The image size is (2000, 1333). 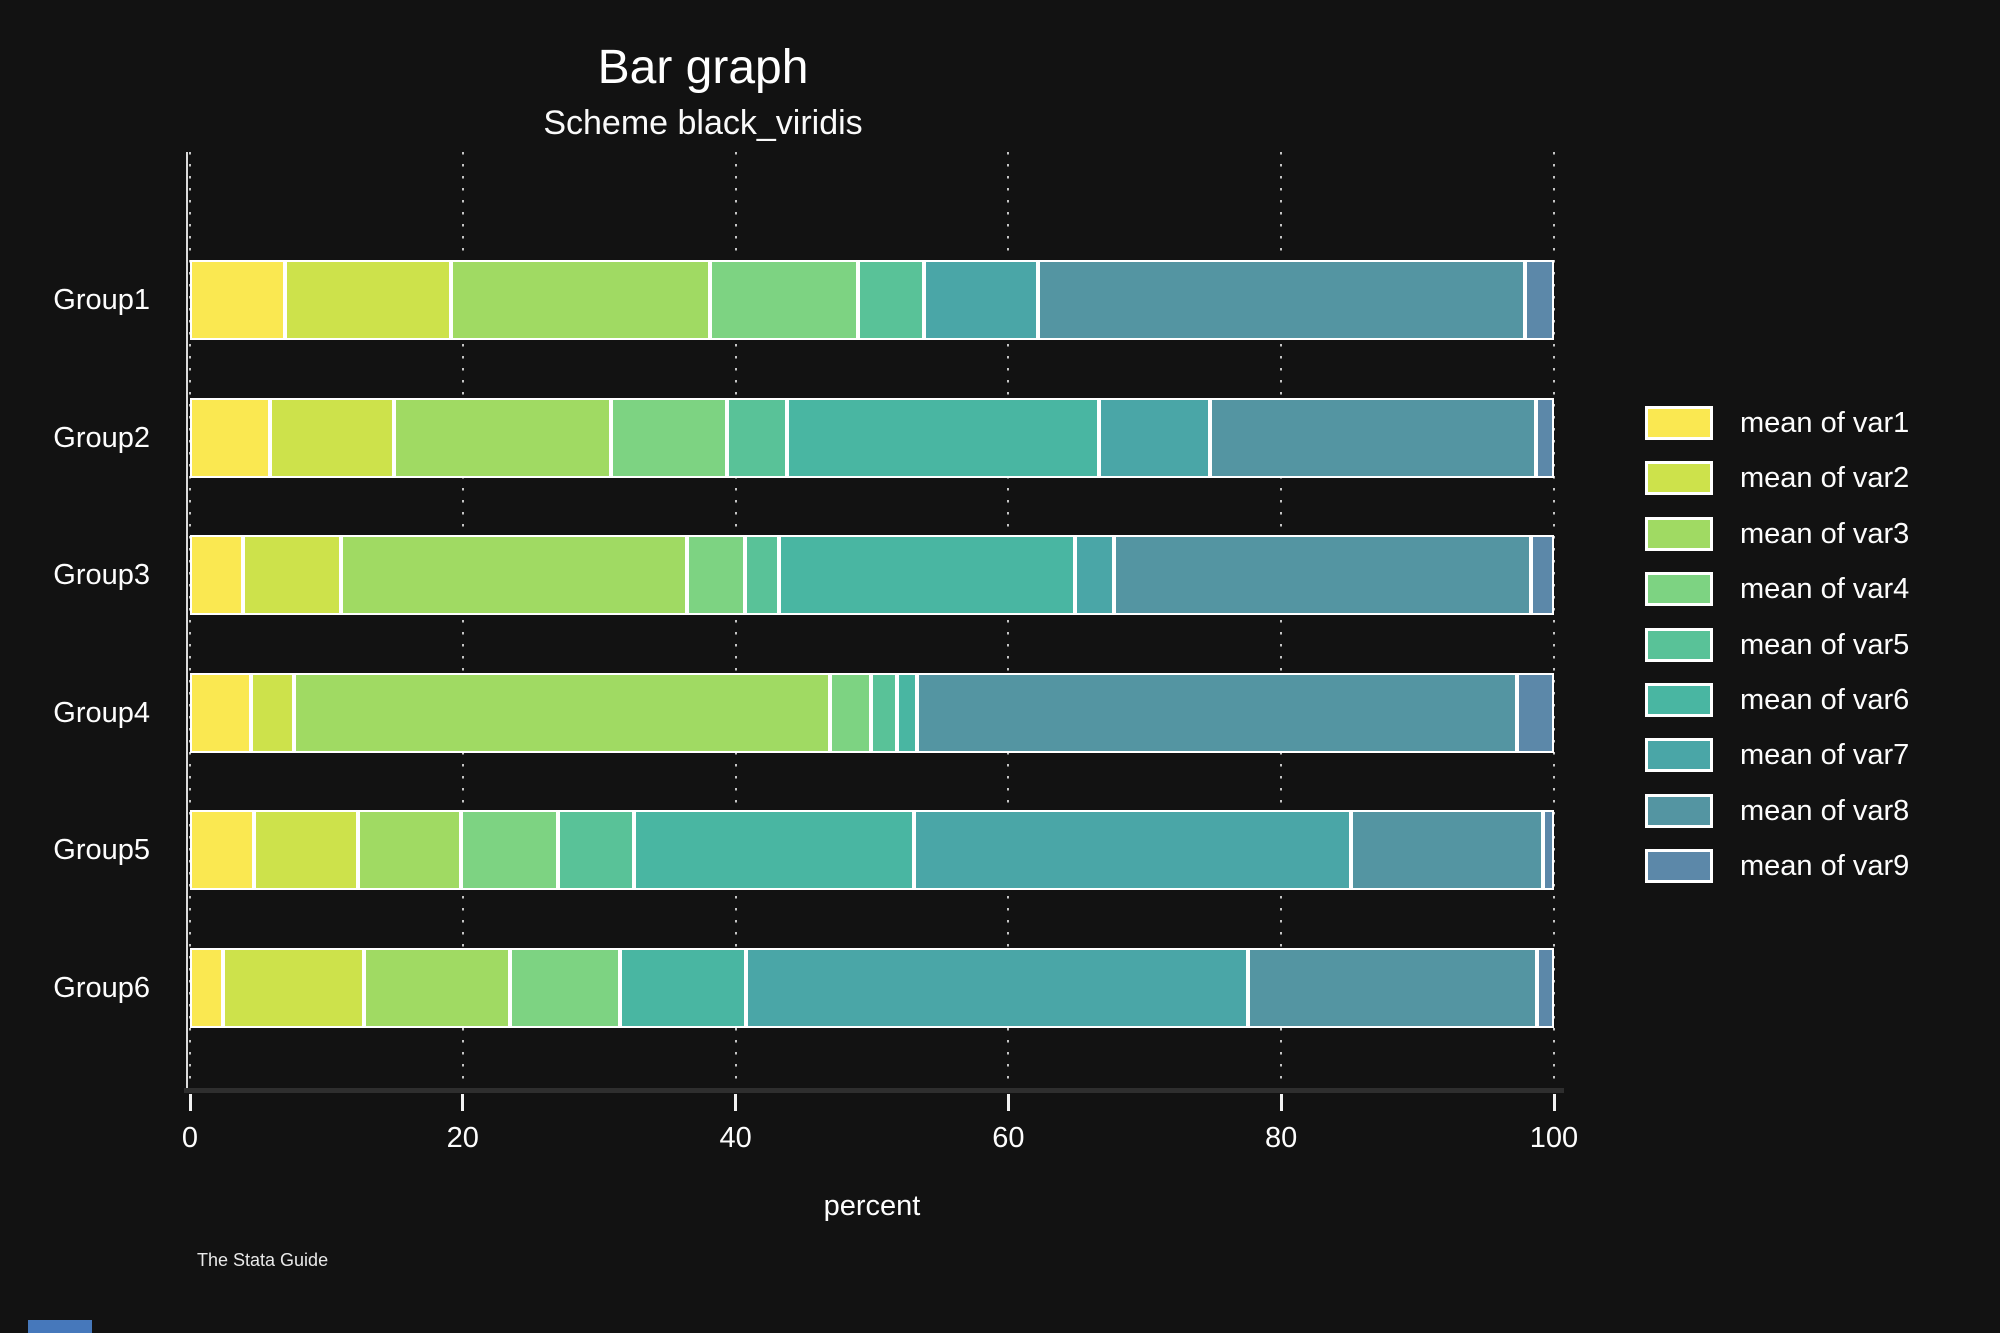 What do you see at coordinates (874, 1090) in the screenshot?
I see `x-axis-line` at bounding box center [874, 1090].